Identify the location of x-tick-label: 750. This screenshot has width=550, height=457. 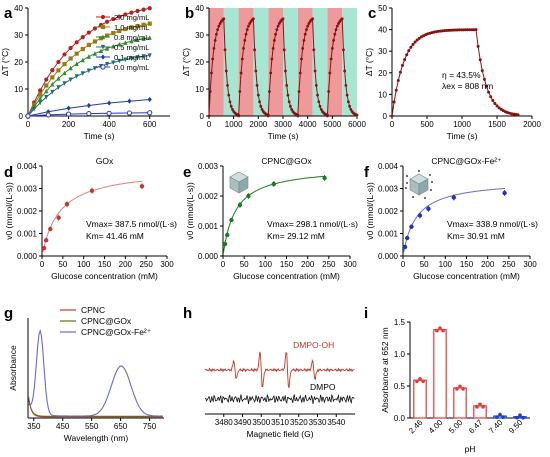
(150, 426).